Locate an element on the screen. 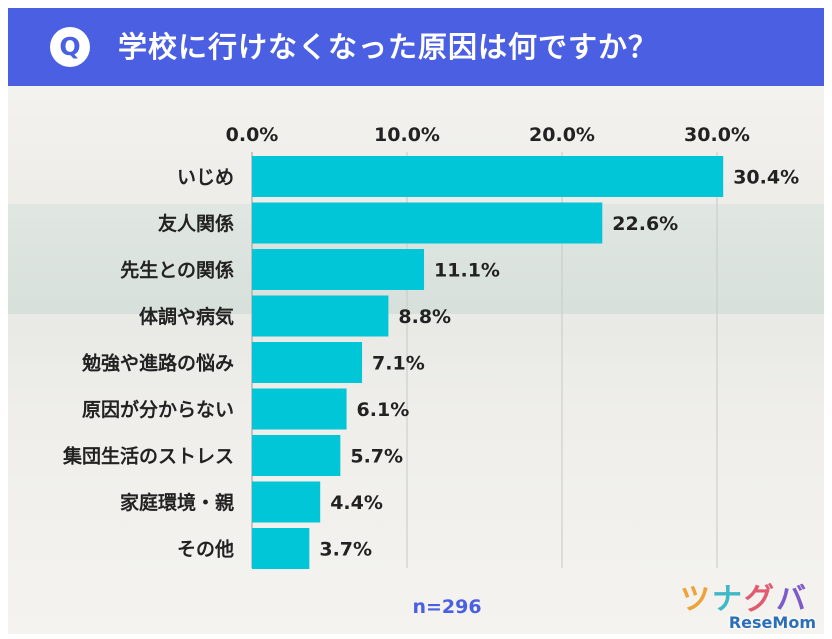  category-label-0: いじめ is located at coordinates (205, 178).